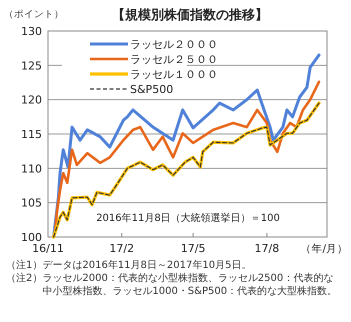  What do you see at coordinates (188, 218) in the screenshot?
I see `annotation: 2016年11月8日（大統領選挙日）＝100` at bounding box center [188, 218].